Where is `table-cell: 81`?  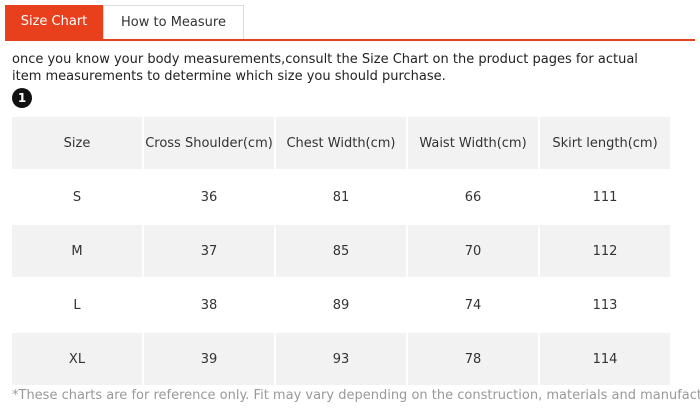
table-cell: 81 is located at coordinates (341, 197).